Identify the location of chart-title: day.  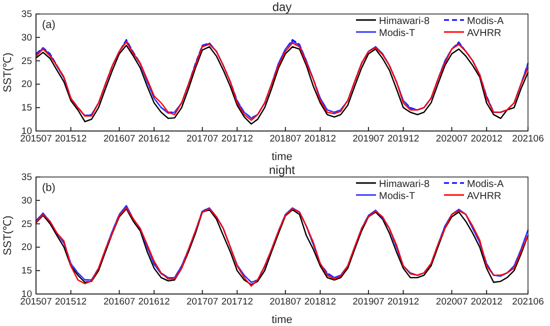
(282, 7).